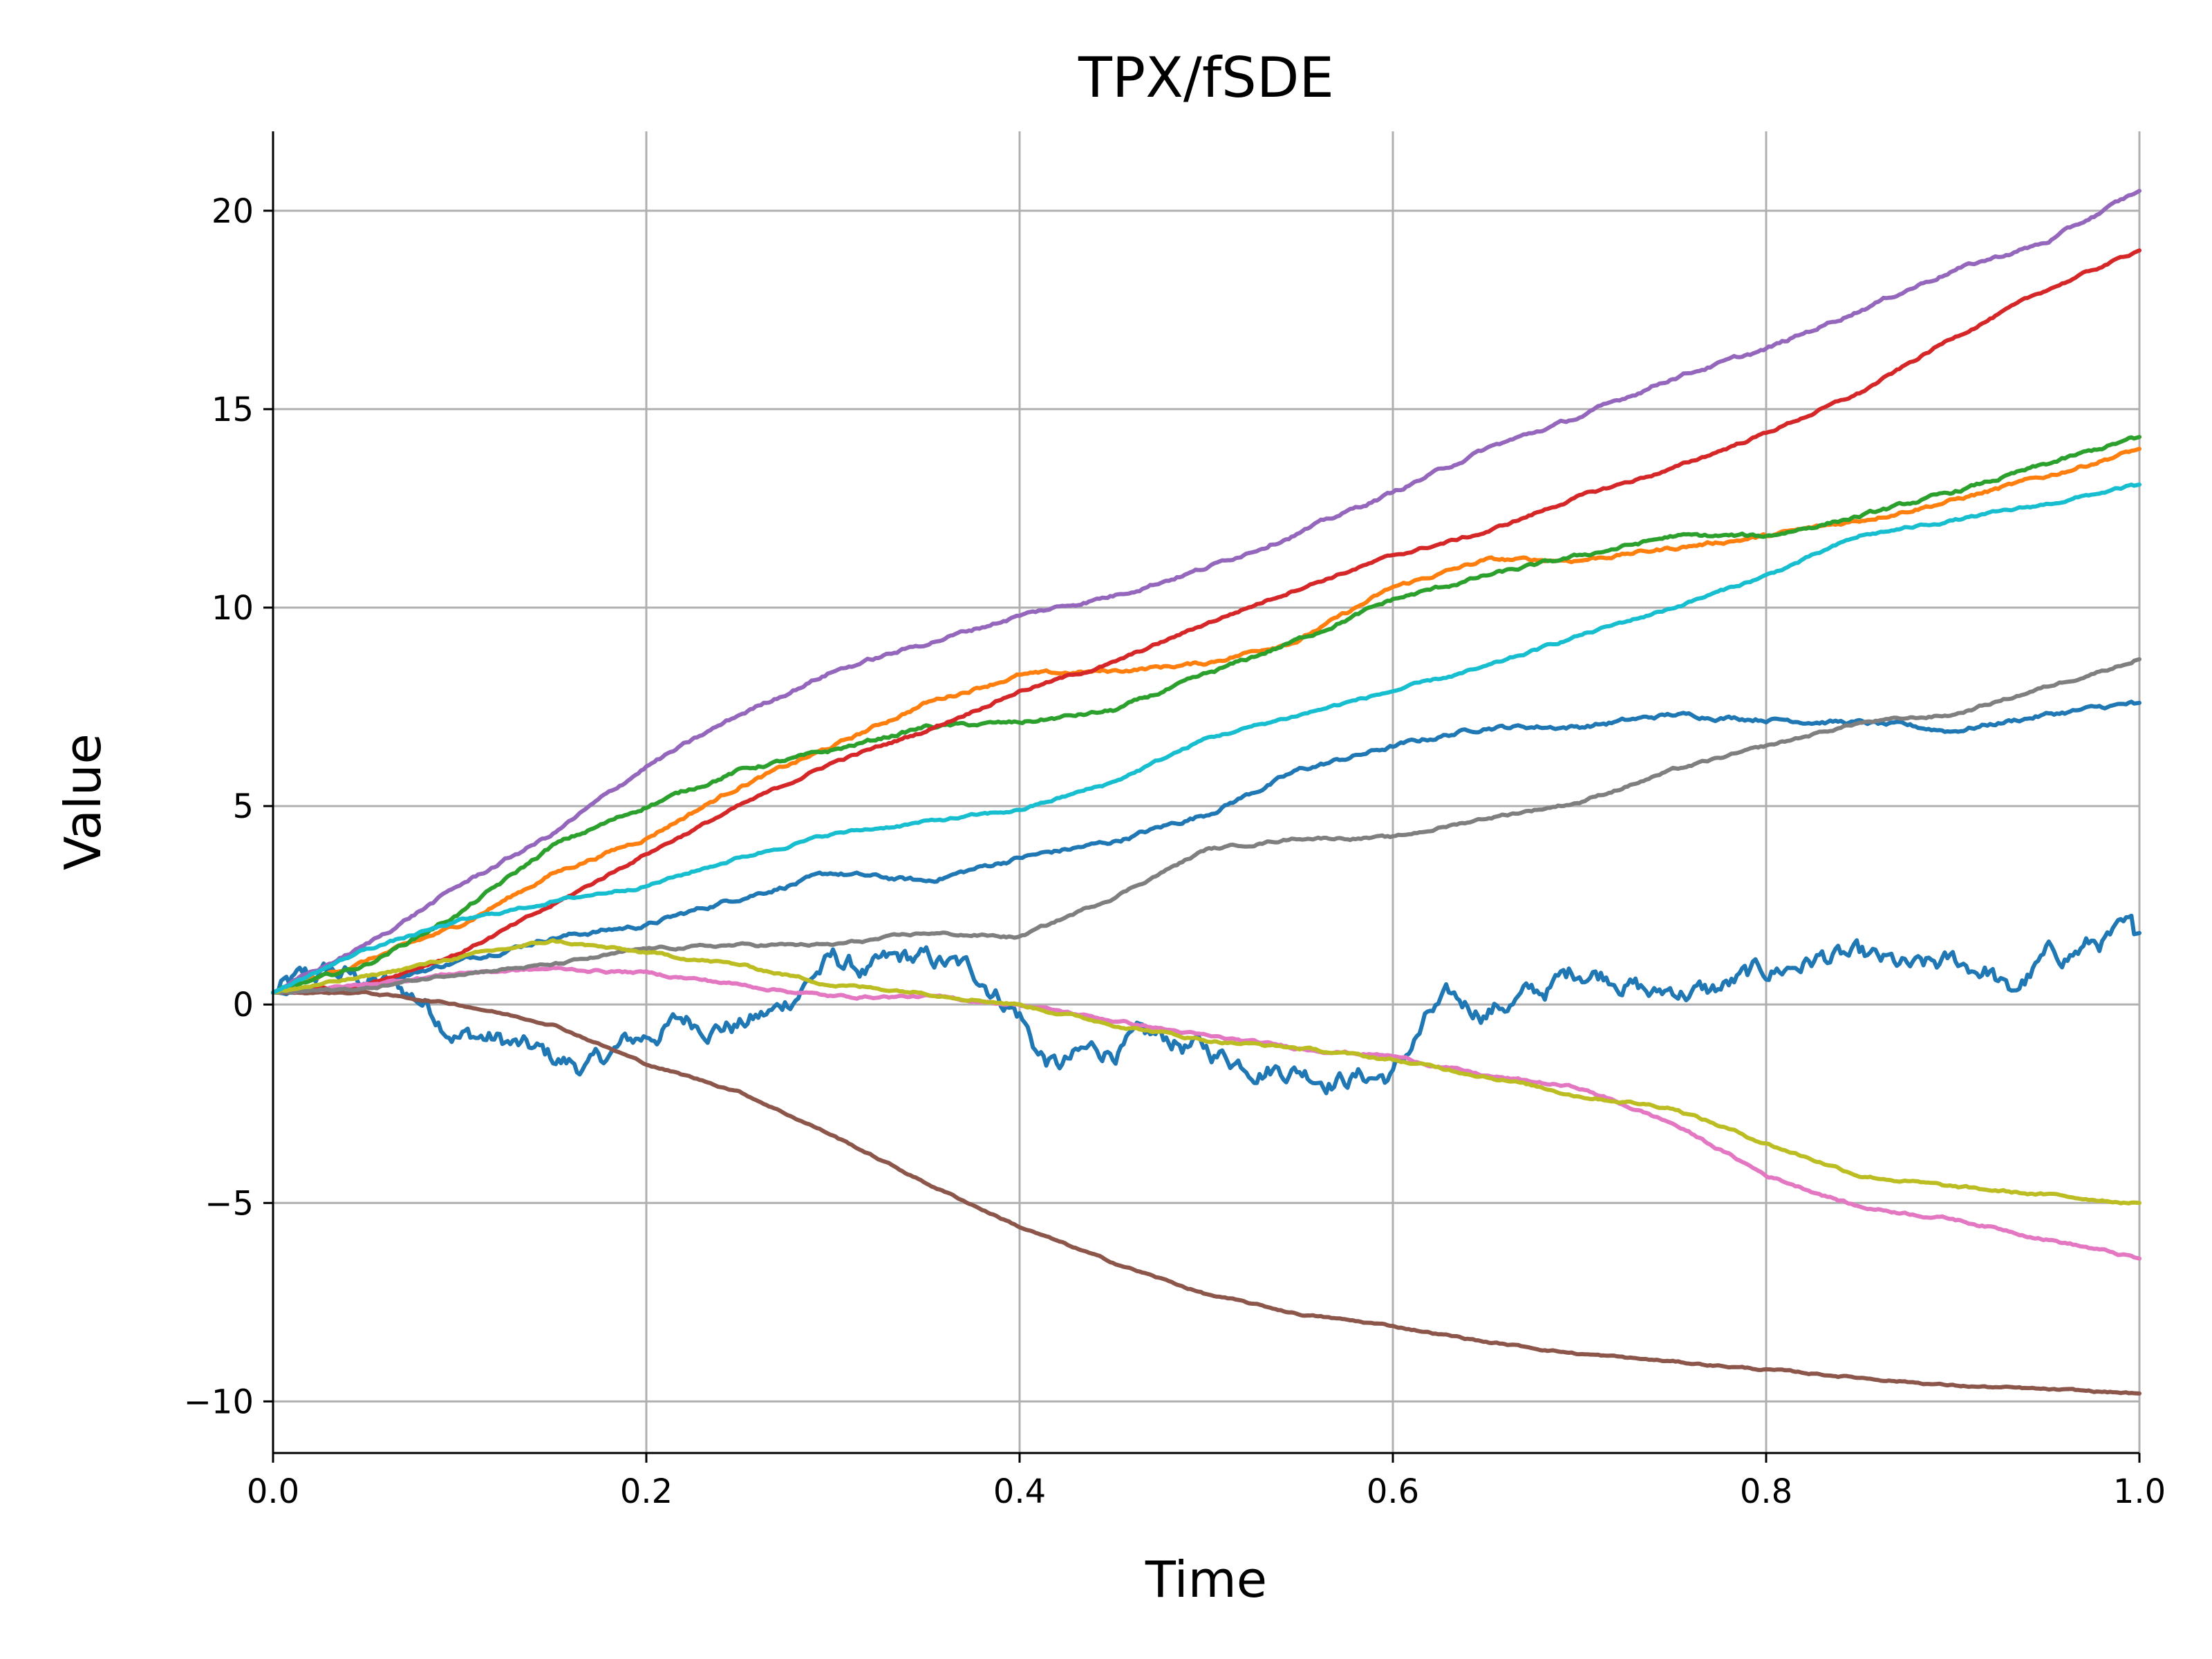  Describe the element at coordinates (273, 1492) in the screenshot. I see `x-tick-label-0: 0.0` at that location.